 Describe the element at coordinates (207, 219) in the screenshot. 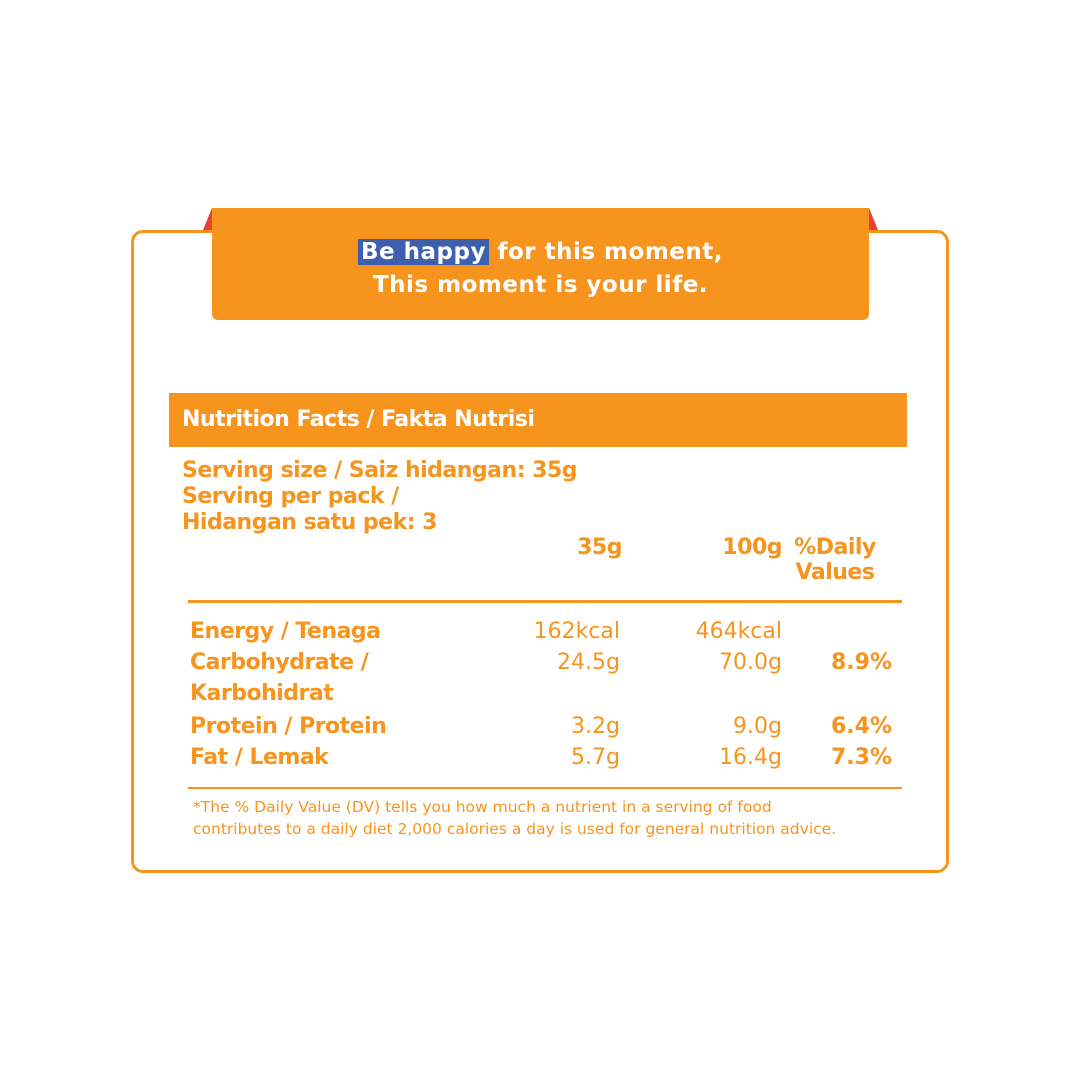

I see `ribbon-fold-left` at that location.